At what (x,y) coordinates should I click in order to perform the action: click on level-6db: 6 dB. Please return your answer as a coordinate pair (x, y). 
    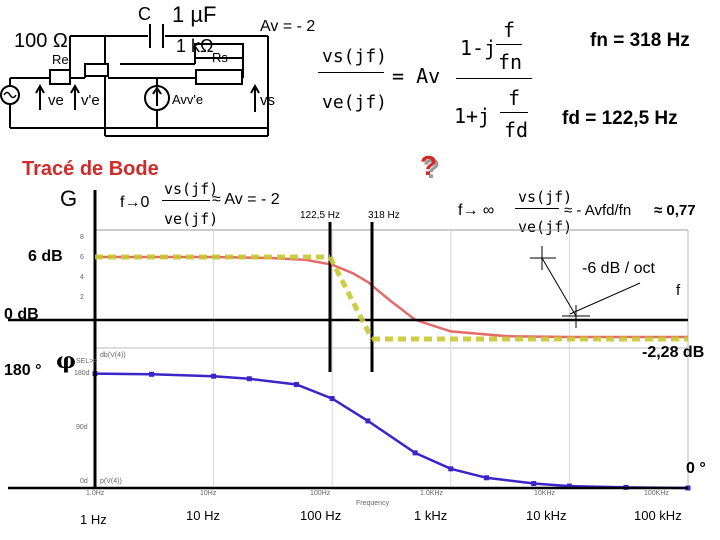
    Looking at the image, I should click on (45, 256).